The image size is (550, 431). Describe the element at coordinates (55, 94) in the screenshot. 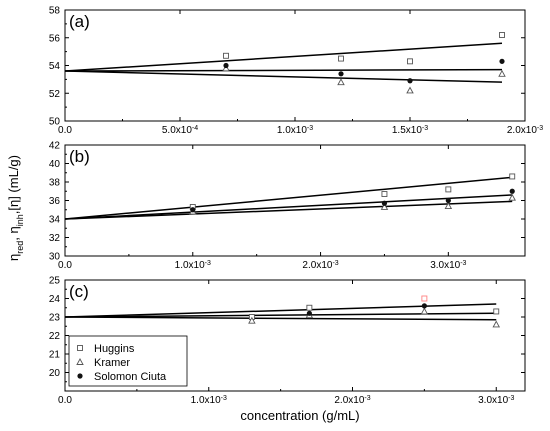

I see `y-tick-label: 52` at that location.